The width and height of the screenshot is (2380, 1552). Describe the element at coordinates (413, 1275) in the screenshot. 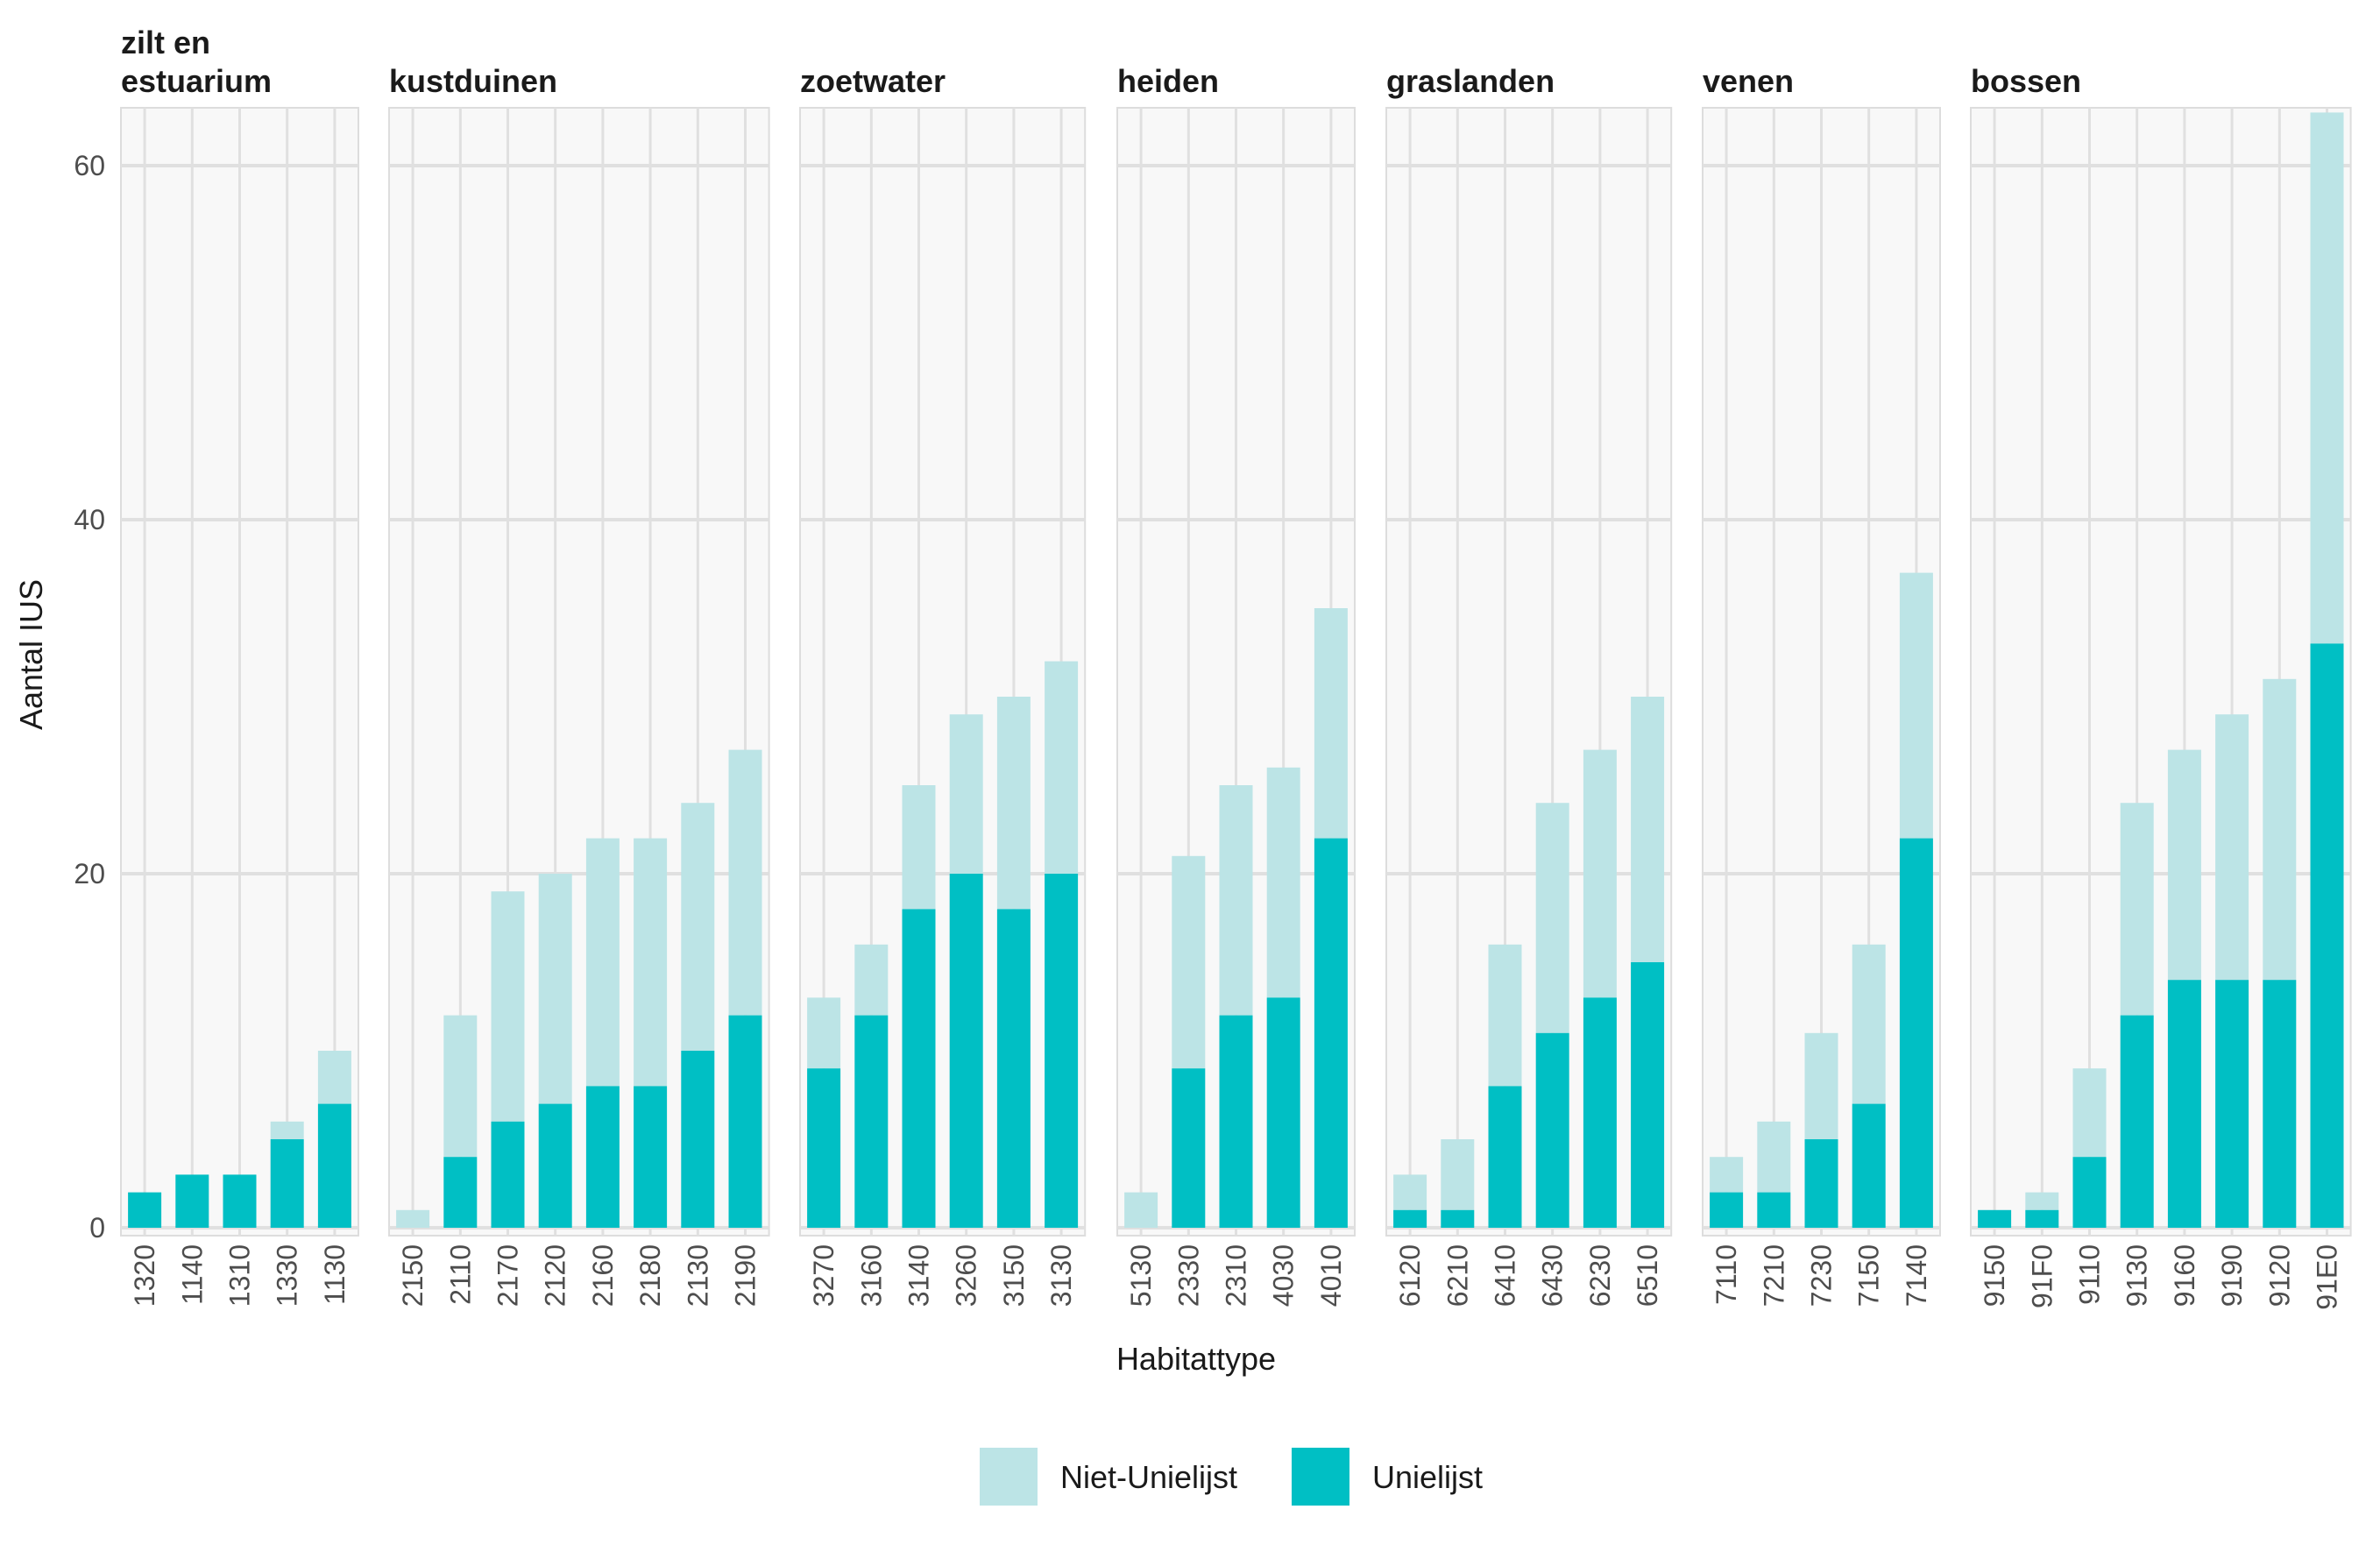

I see `x-tick-label: 2150` at that location.